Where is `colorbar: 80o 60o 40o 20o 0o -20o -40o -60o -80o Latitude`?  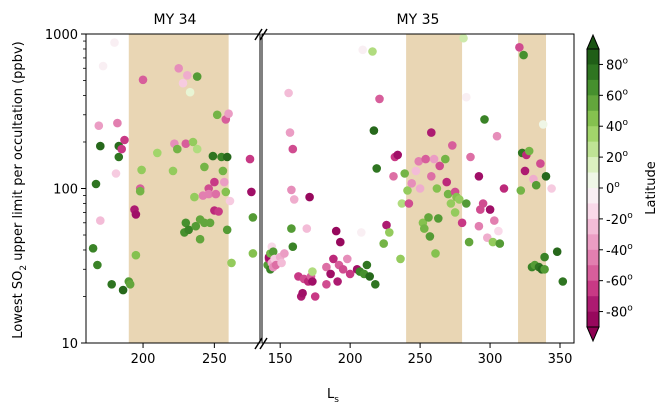 colorbar: 80o 60o 40o 20o 0o -20o -40o -60o -80o Latitude is located at coordinates (622, 188).